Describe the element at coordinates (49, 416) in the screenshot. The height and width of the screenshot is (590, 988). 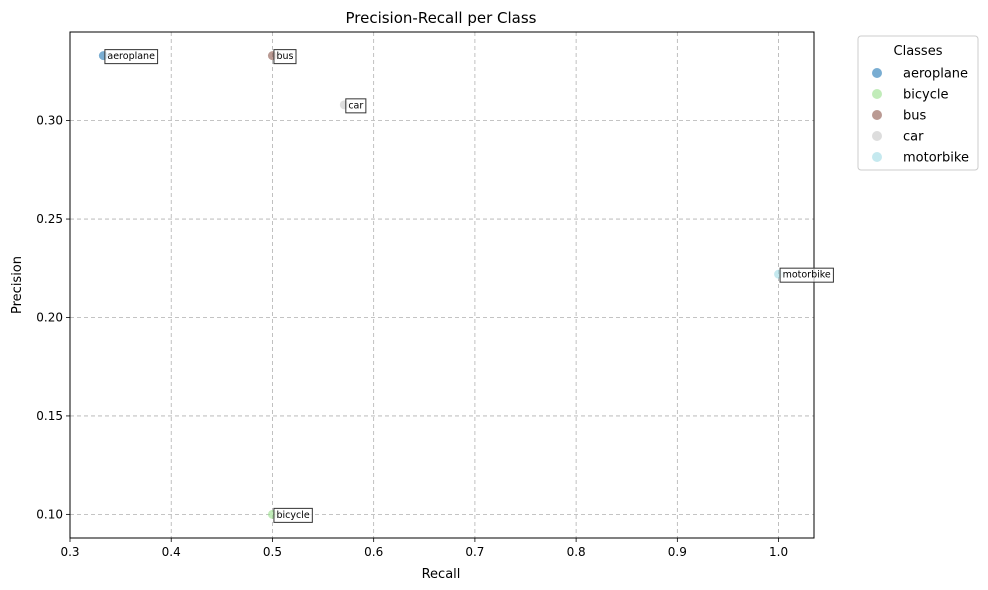
I see `y-tick-label: 0.15` at that location.